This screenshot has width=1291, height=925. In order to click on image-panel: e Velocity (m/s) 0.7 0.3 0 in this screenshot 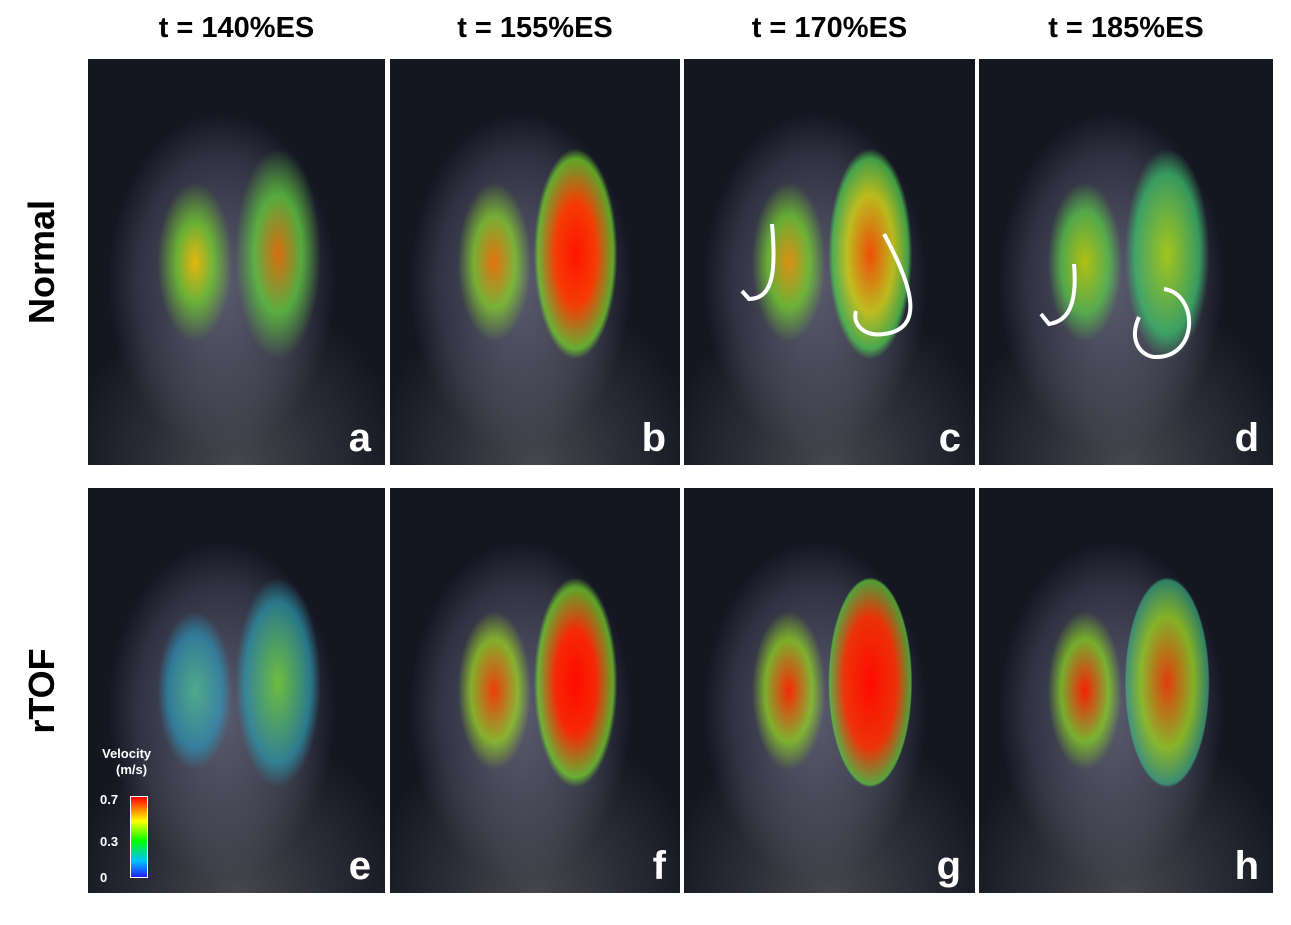, I will do `click(236, 690)`.